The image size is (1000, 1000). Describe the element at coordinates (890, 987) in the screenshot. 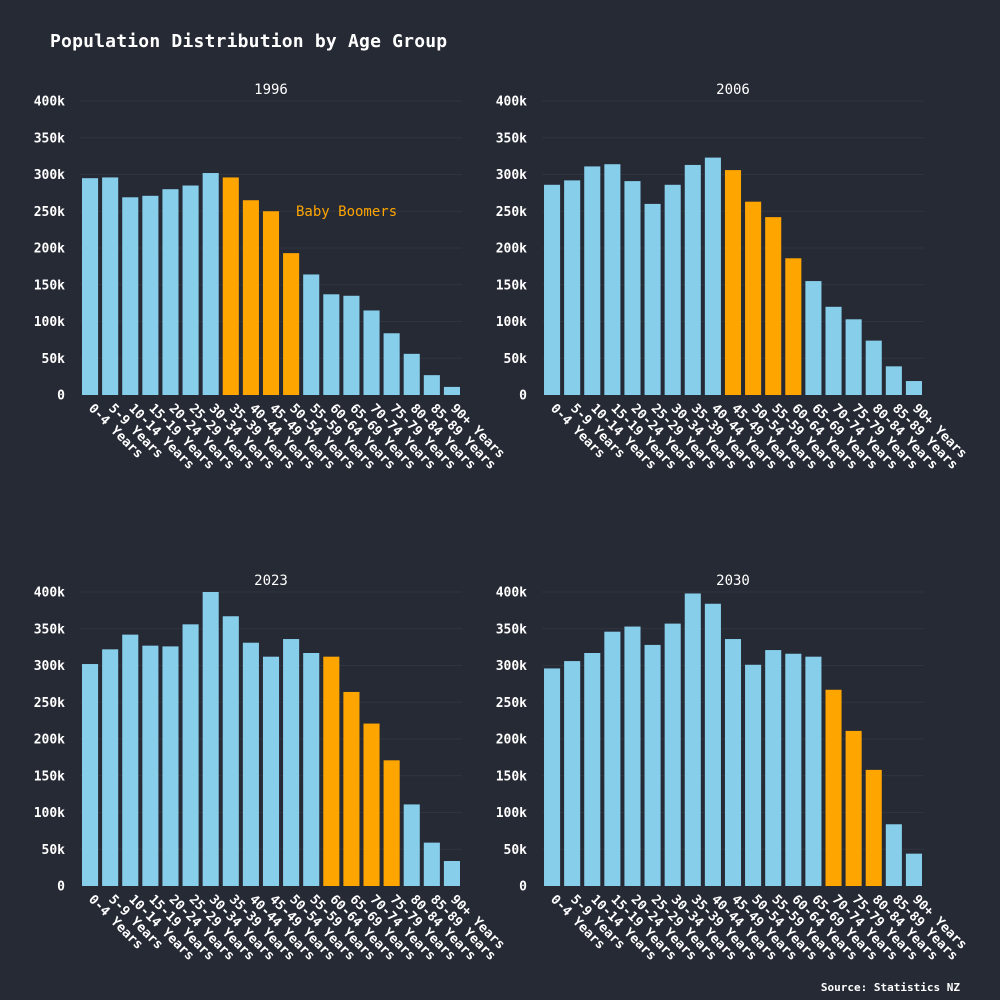

I see `source-note: Source: Statistics NZ` at that location.